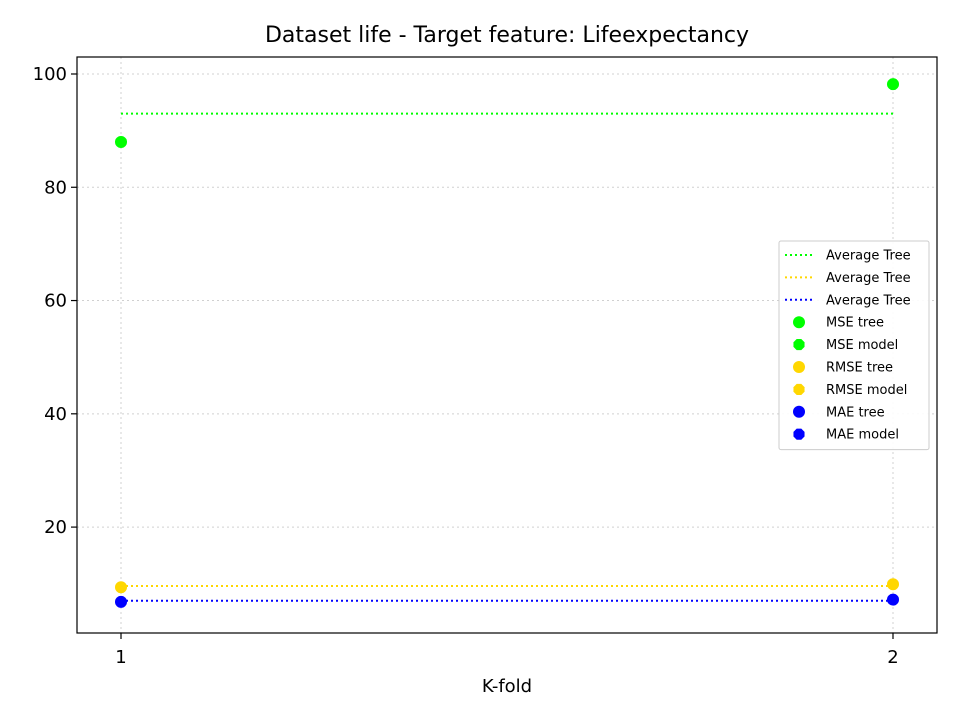 The width and height of the screenshot is (960, 720). I want to click on legend-box, so click(854, 345).